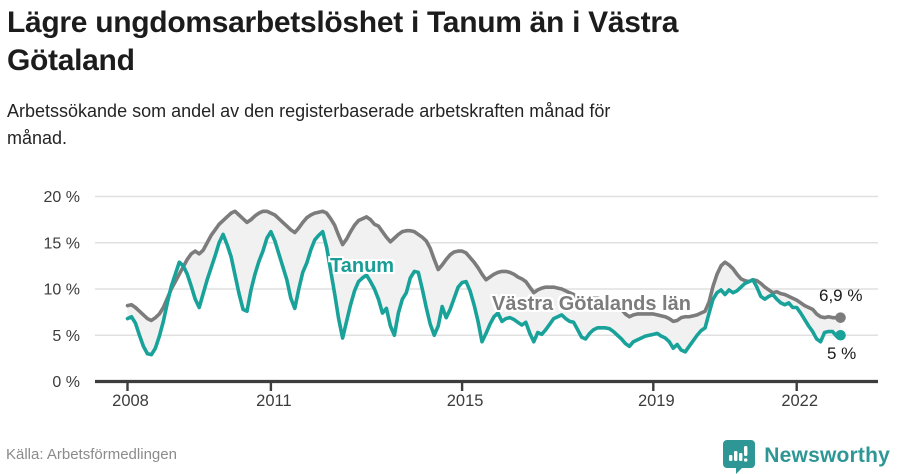 The height and width of the screenshot is (474, 900). Describe the element at coordinates (842, 353) in the screenshot. I see `end-value-tanum: 5 %` at that location.